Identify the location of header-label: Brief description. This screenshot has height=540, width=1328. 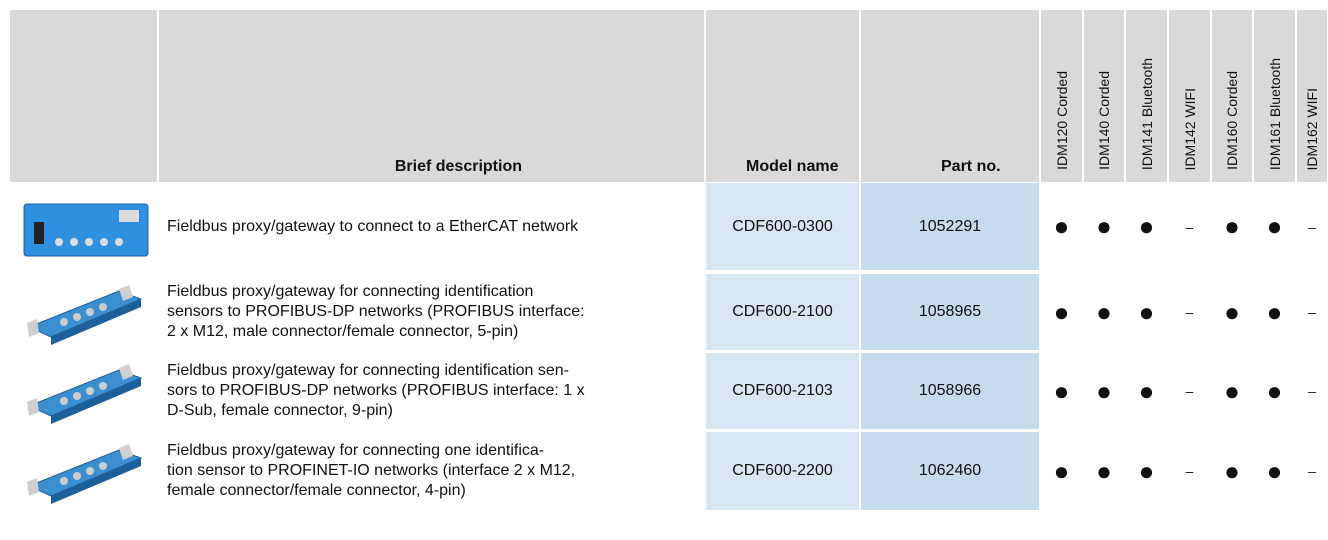
(458, 166).